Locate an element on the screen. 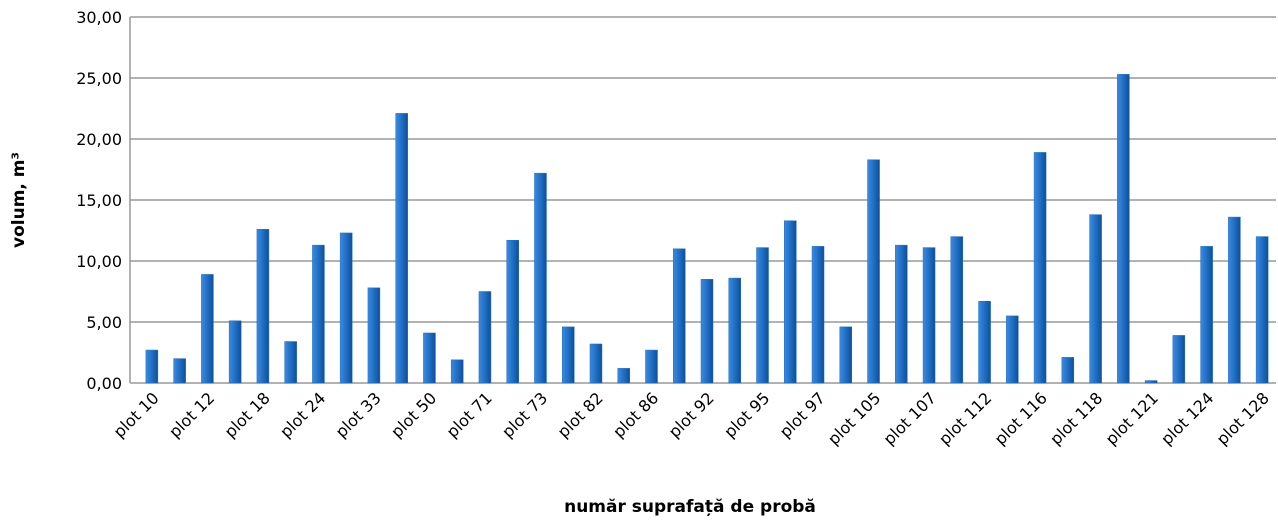  y-axis-label: volum, m³ is located at coordinates (19, 200).